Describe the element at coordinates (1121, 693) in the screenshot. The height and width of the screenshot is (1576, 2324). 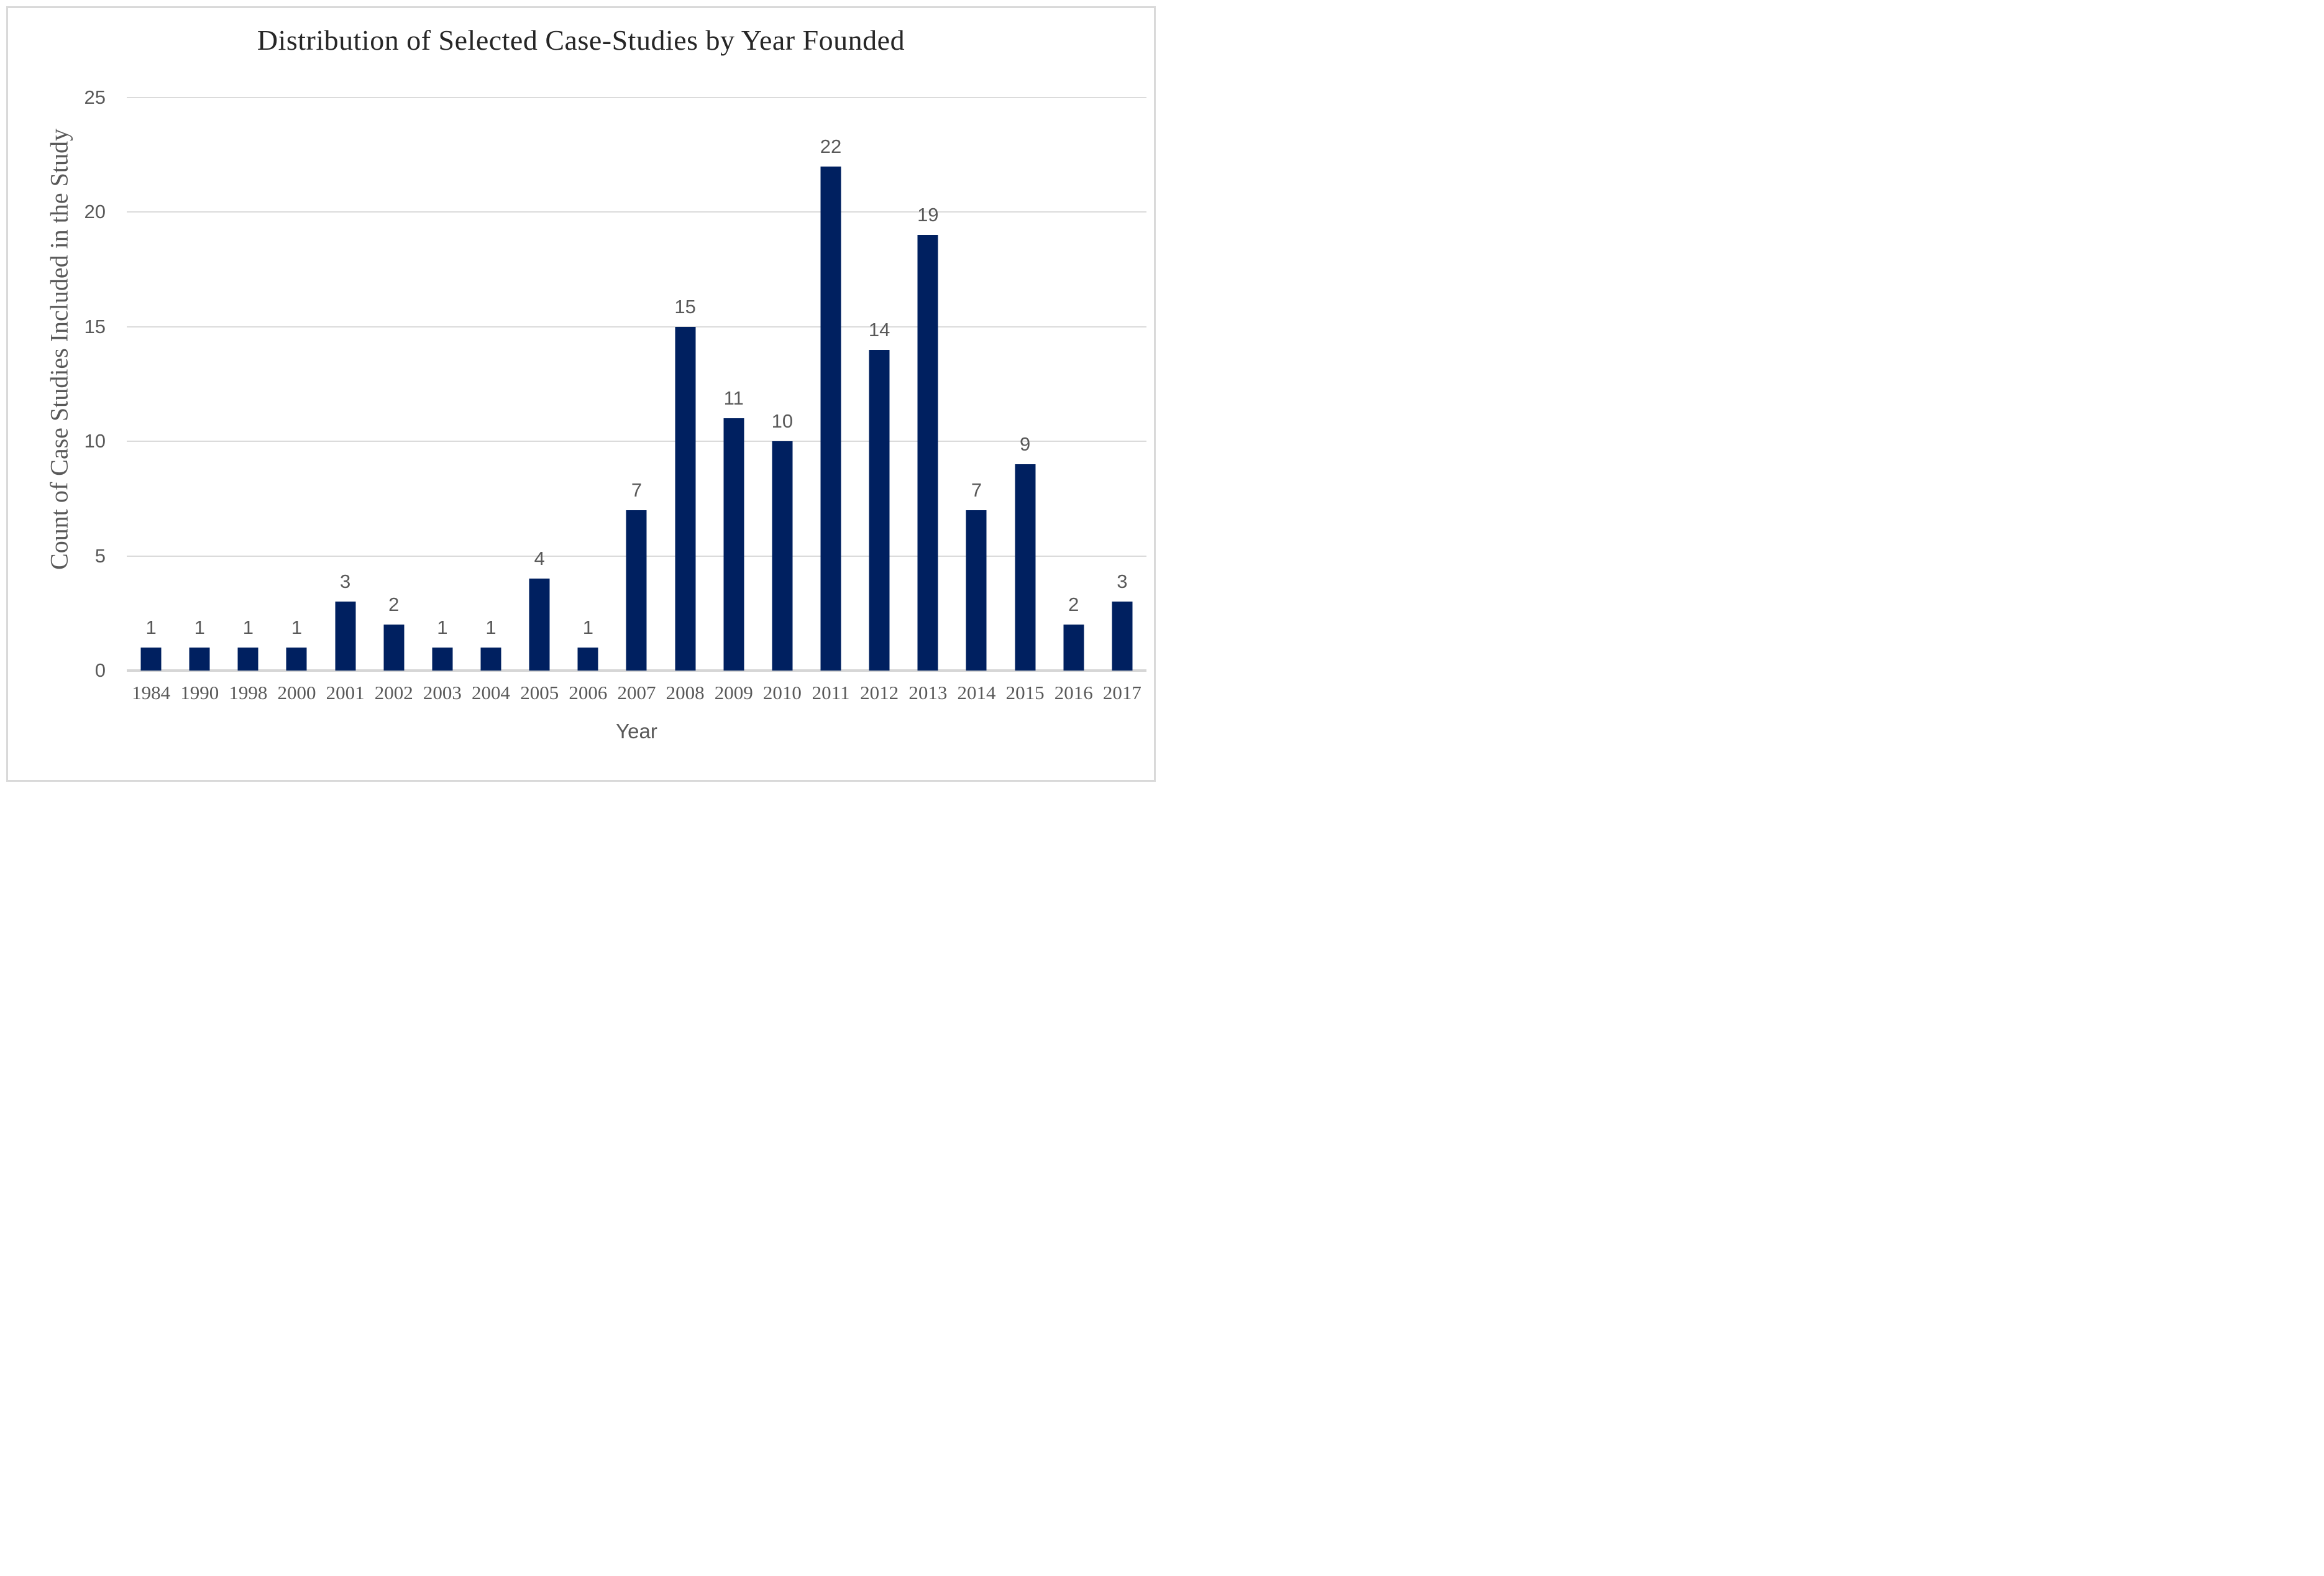
I see `x-tick-label-2017: 2017` at that location.